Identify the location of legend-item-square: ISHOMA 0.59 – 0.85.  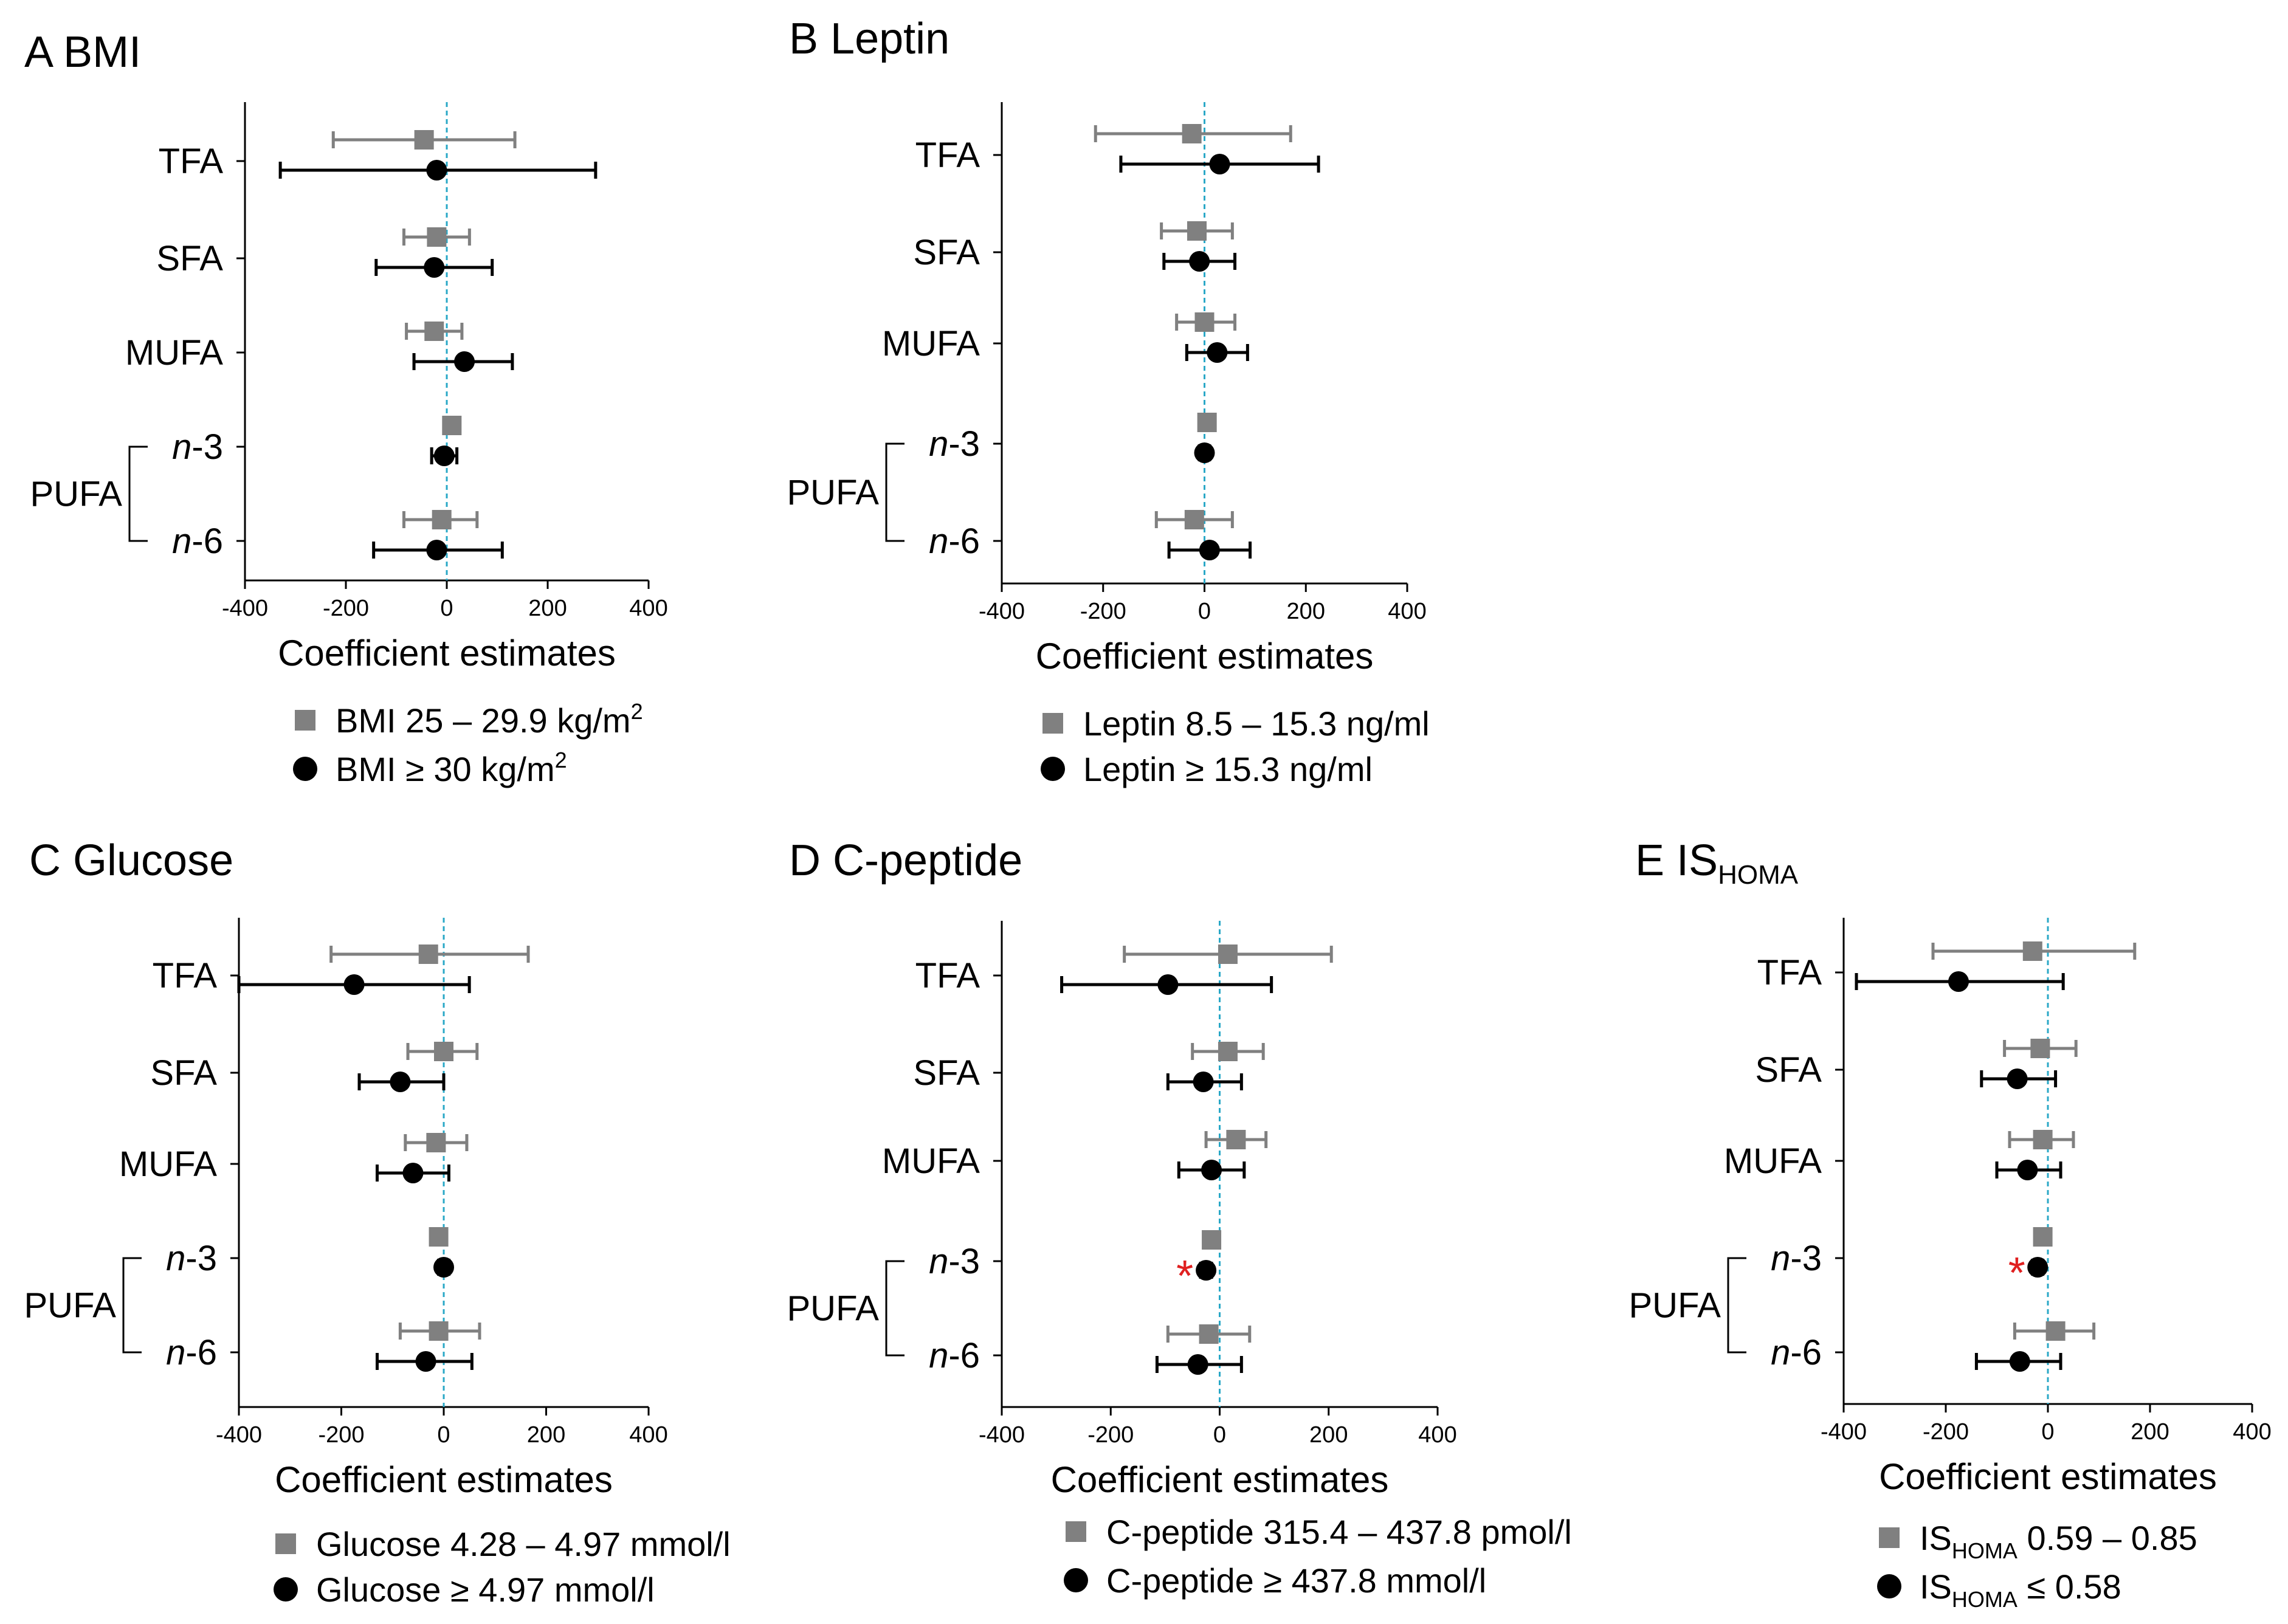
(2038, 1541).